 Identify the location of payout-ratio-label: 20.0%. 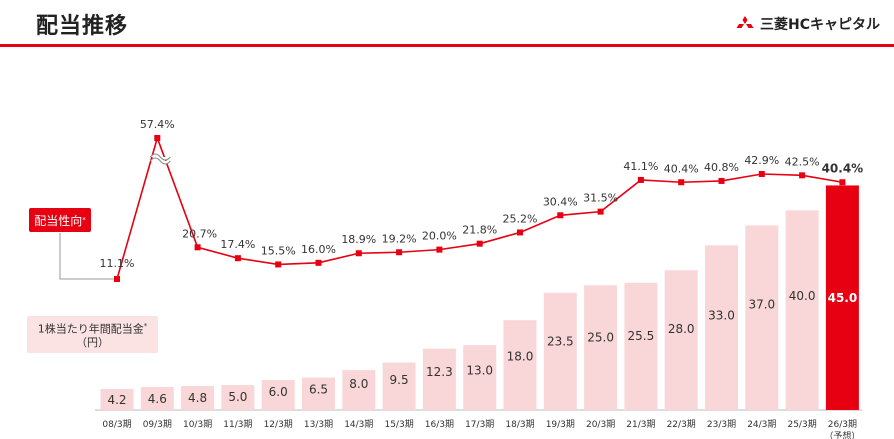
(439, 236).